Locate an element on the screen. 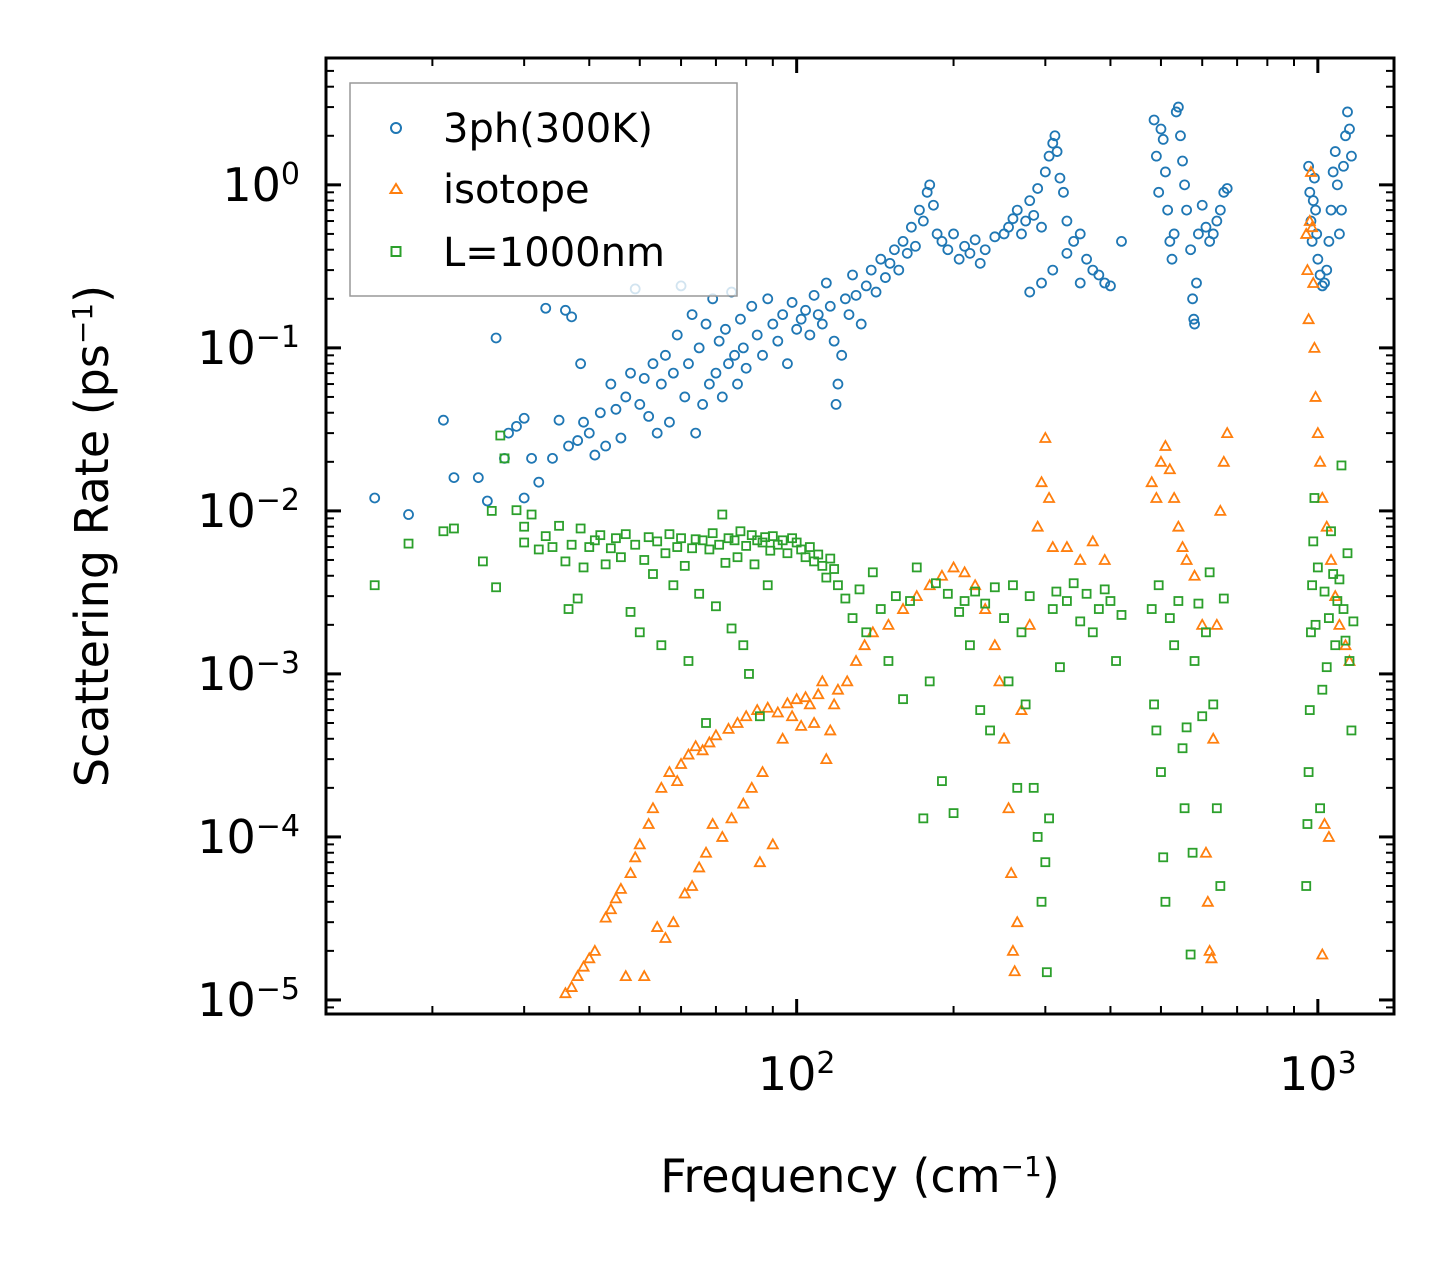 Image resolution: width=1455 pixels, height=1265 pixels. legend: 3ph(300K) isotope L=1000nm is located at coordinates (543, 189).